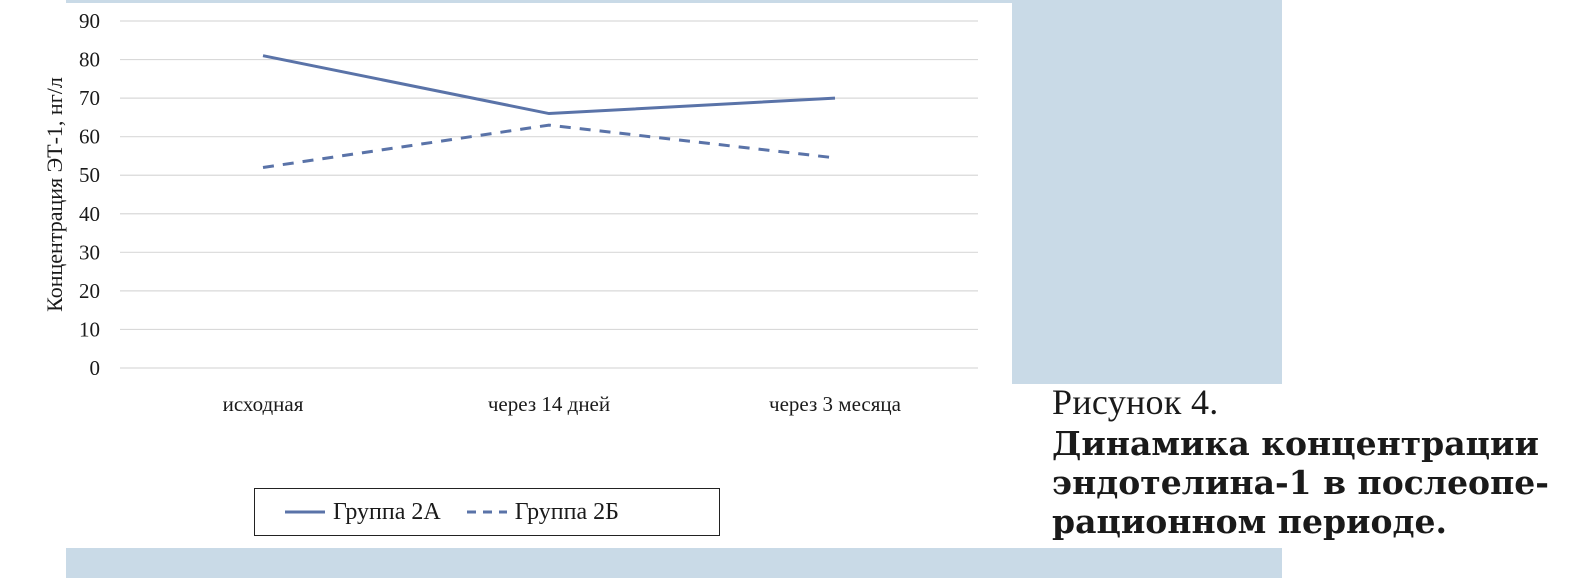 This screenshot has height=578, width=1593. I want to click on x-tick-label: через 3 месяца, so click(835, 404).